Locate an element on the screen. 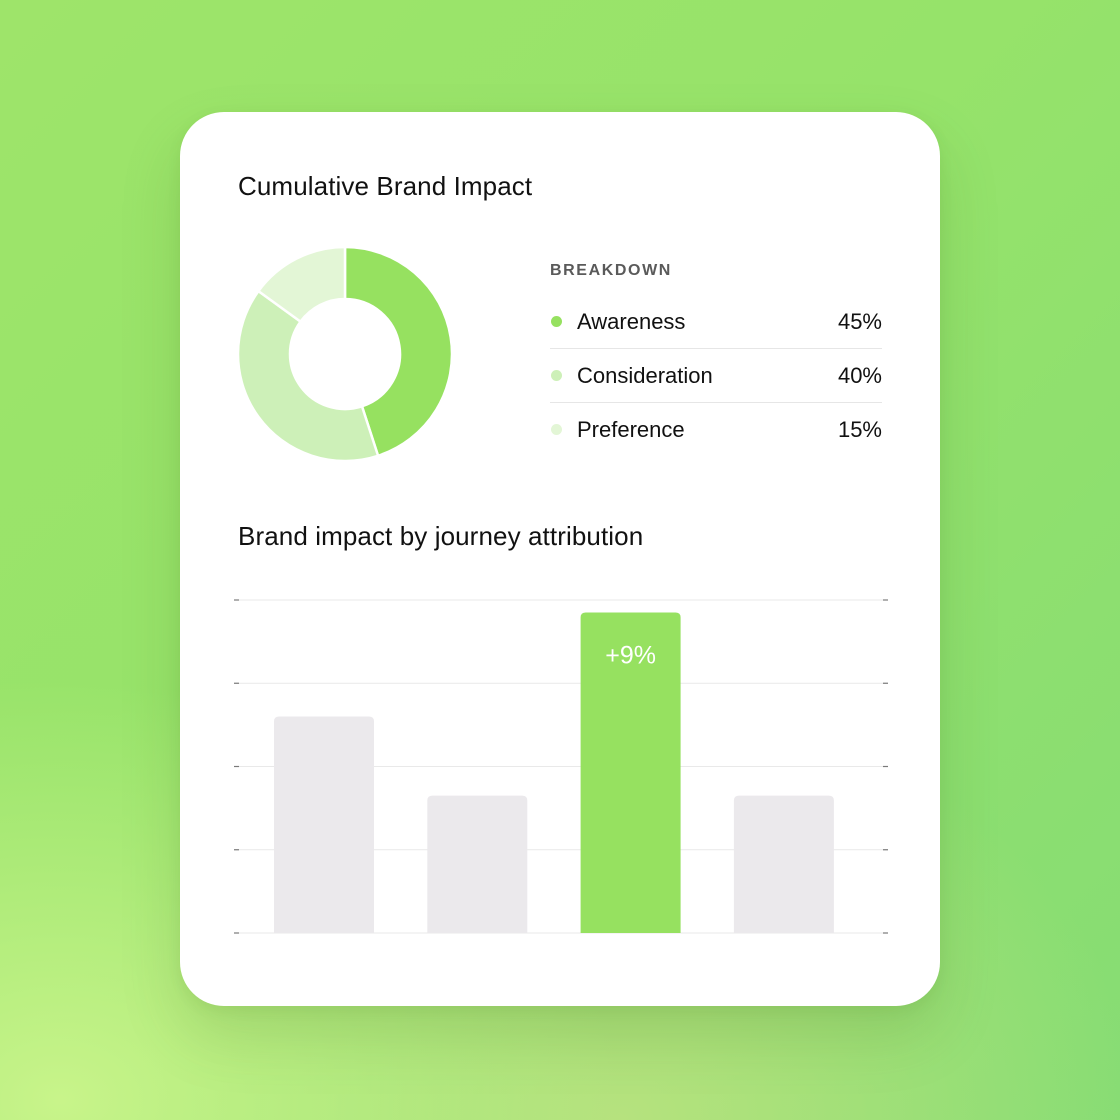 Image resolution: width=1120 pixels, height=1120 pixels. legend-item-awareness: Awareness 45% is located at coordinates (716, 322).